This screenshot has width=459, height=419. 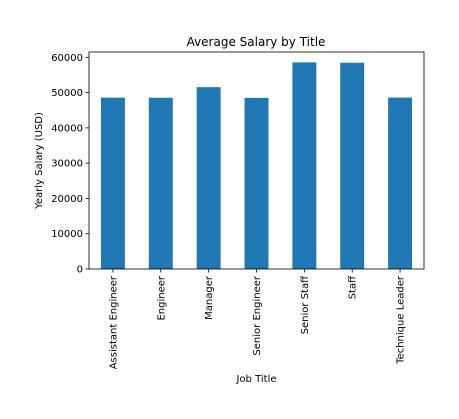 What do you see at coordinates (160, 183) in the screenshot?
I see `bar-engineer` at bounding box center [160, 183].